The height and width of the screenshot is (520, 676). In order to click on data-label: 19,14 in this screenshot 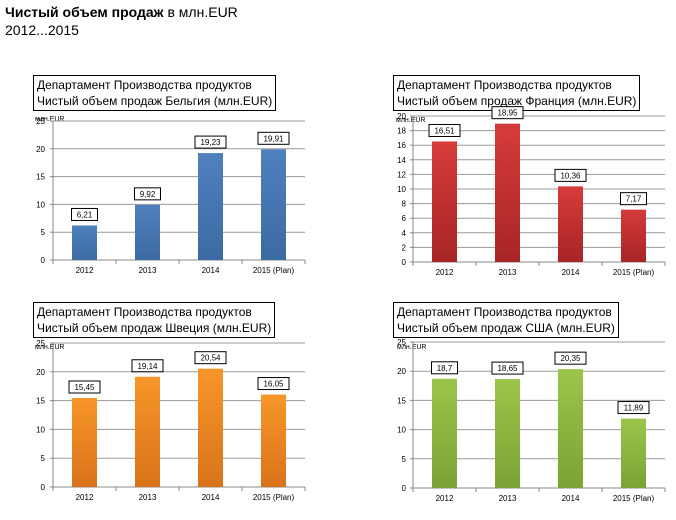, I will do `click(147, 366)`.